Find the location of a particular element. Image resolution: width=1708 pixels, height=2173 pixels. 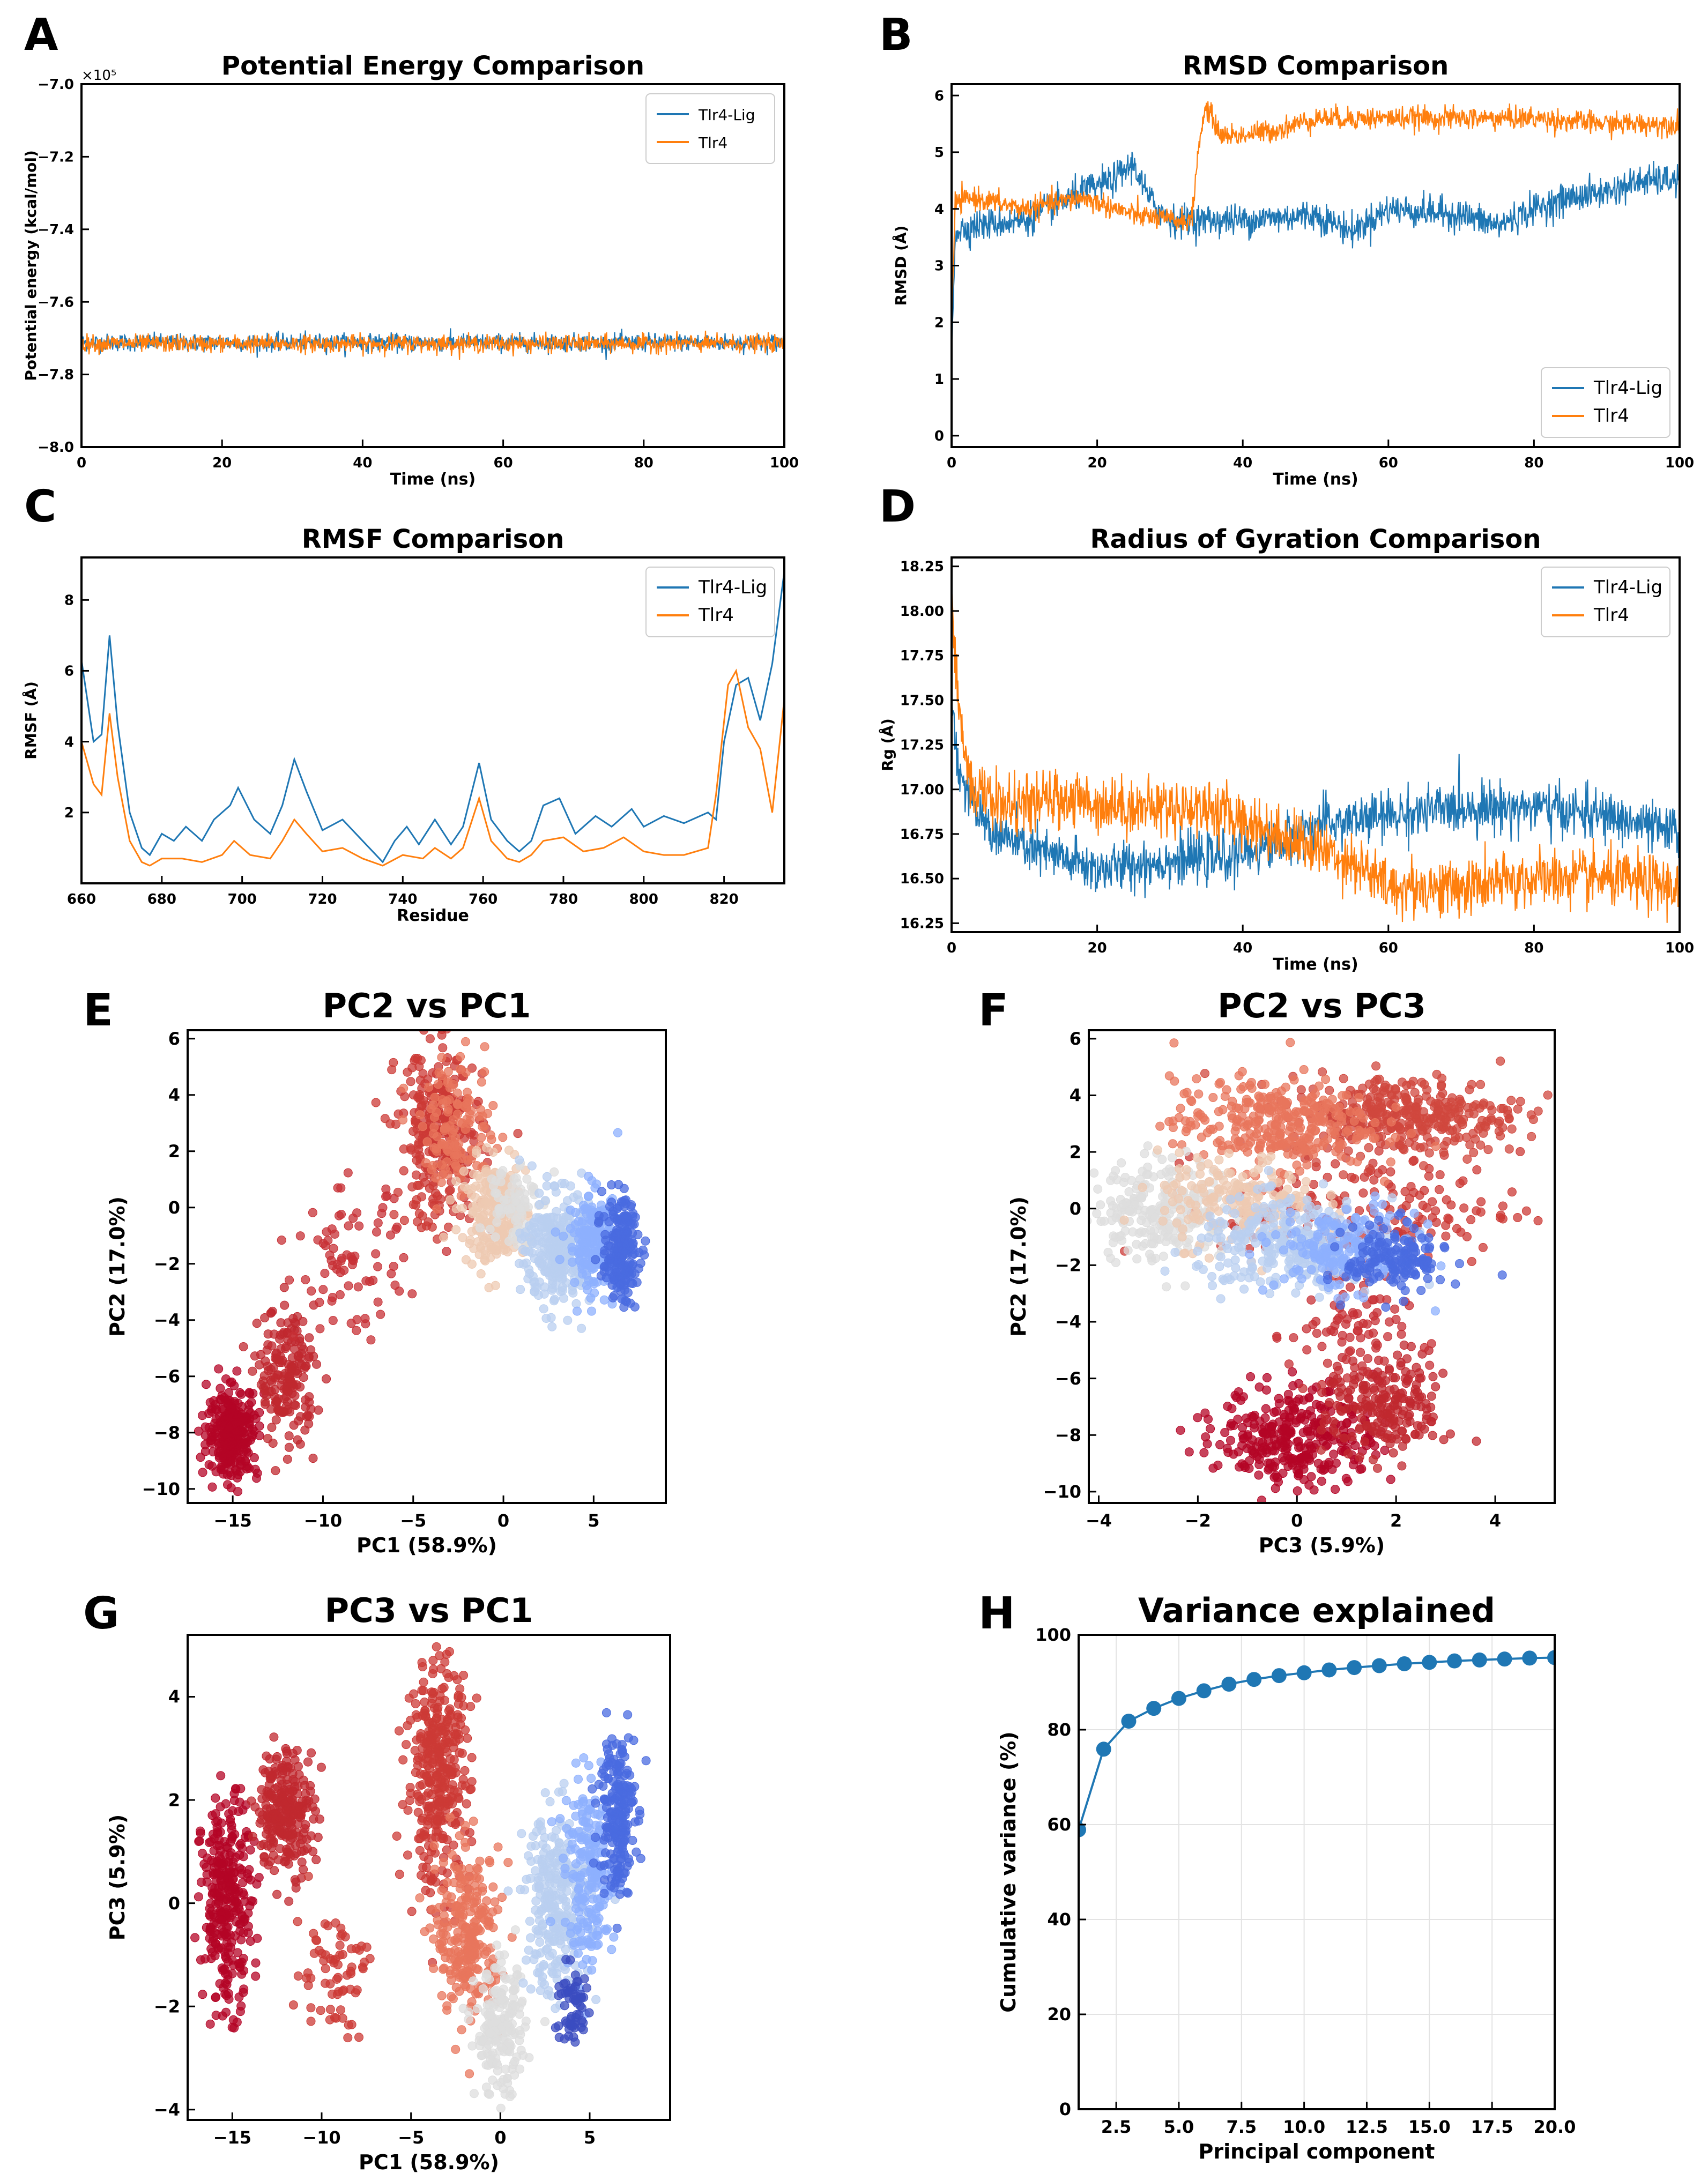

y-tick-label: −7.0 is located at coordinates (56, 85).